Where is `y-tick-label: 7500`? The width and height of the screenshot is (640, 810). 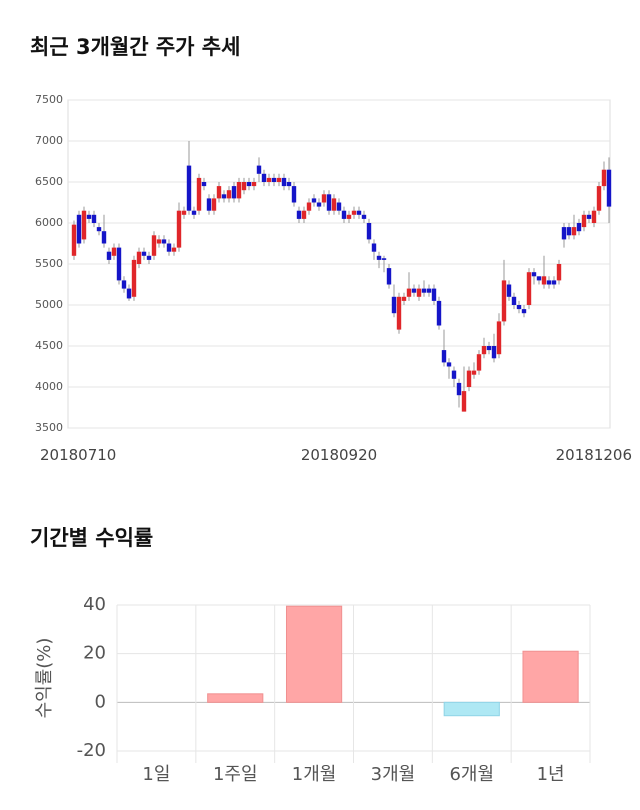 y-tick-label: 7500 is located at coordinates (49, 99).